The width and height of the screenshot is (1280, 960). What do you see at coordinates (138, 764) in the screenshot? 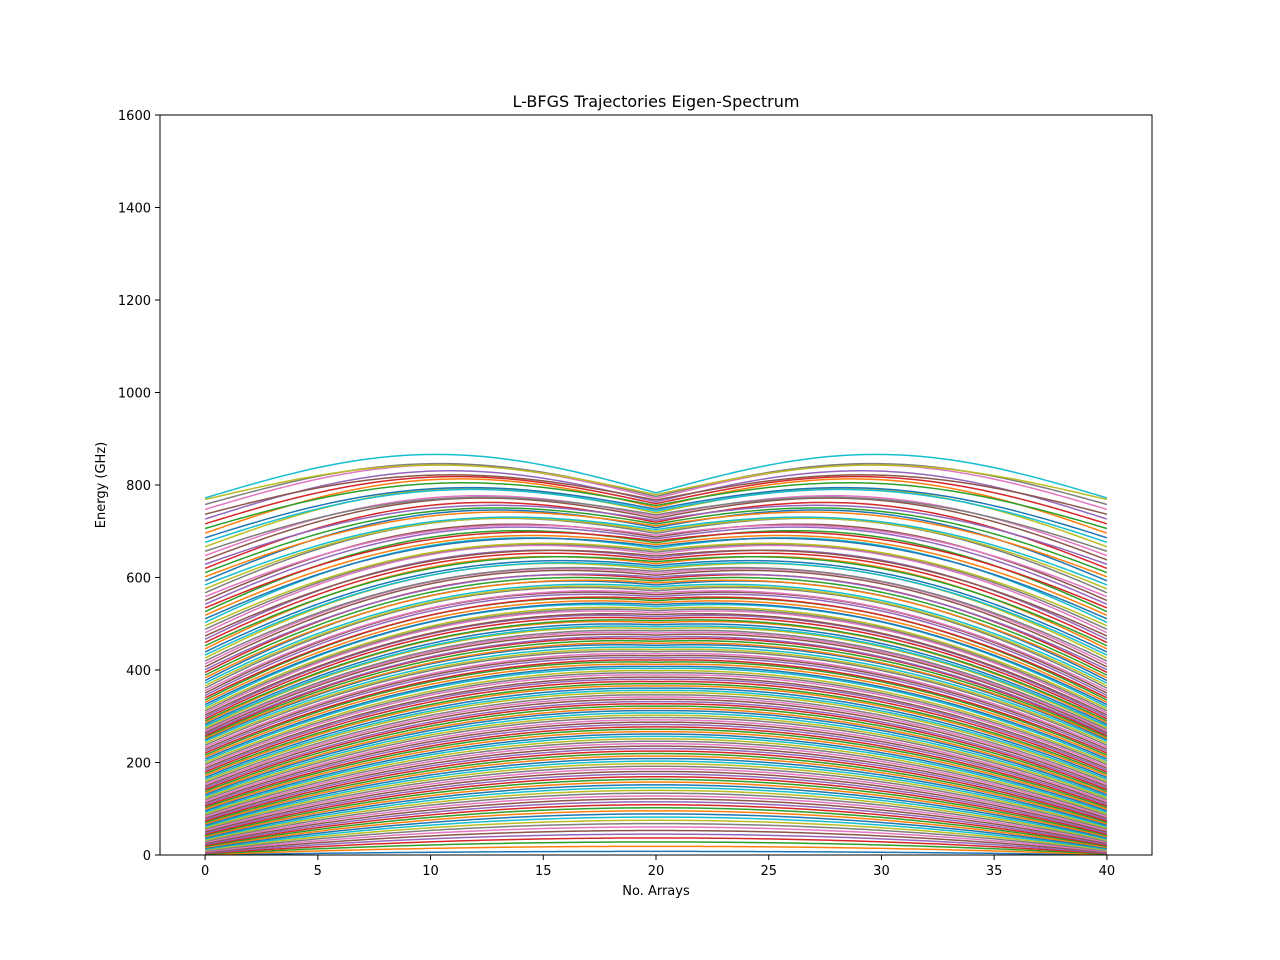
I see `y-tick-label: 200` at bounding box center [138, 764].